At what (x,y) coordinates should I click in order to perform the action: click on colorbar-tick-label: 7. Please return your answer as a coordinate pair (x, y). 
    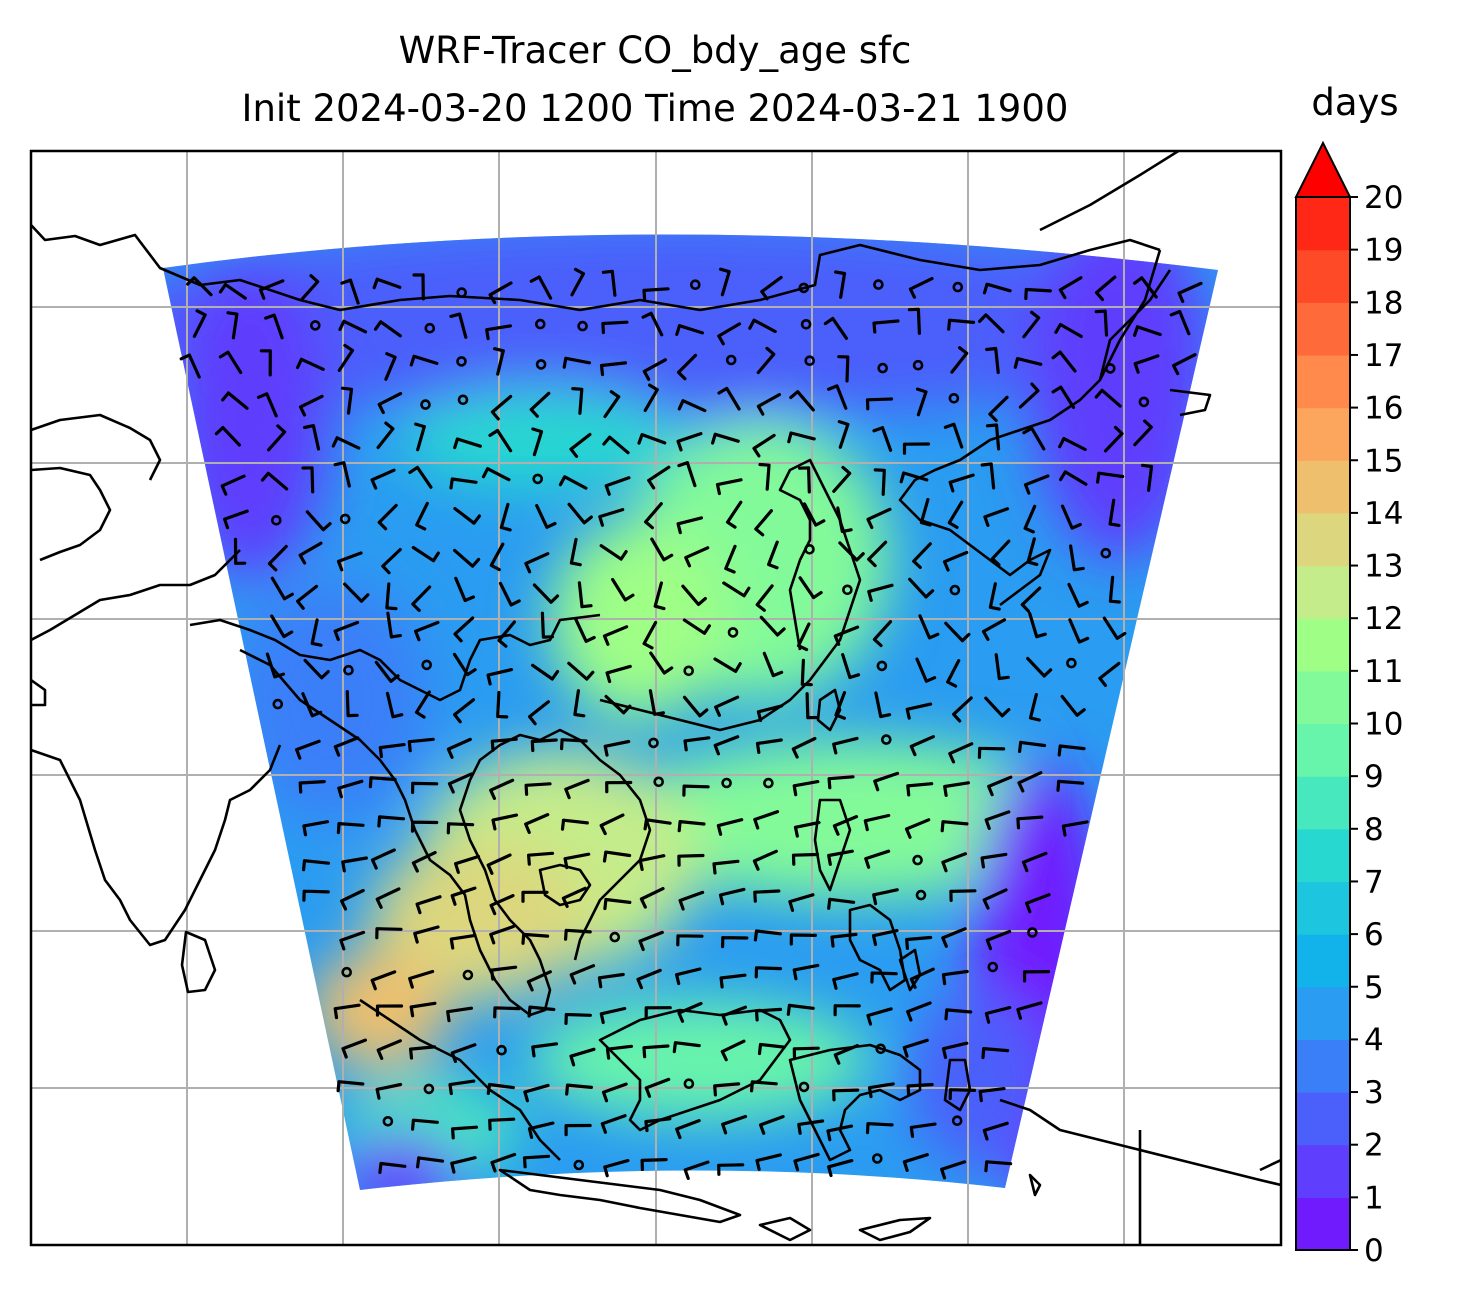
    Looking at the image, I should click on (1374, 882).